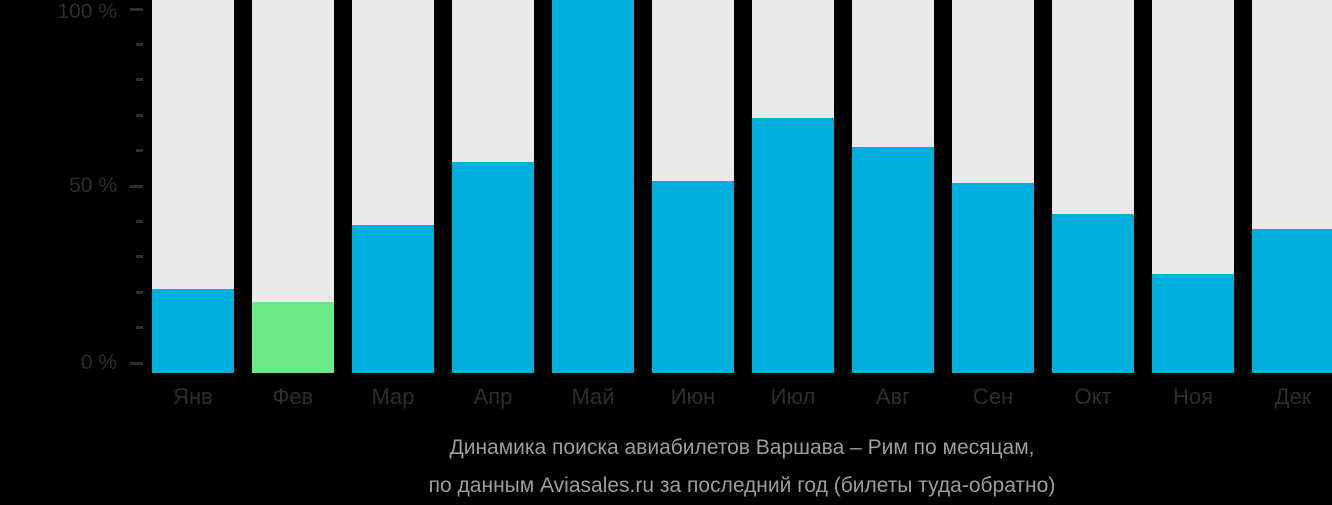 This screenshot has height=505, width=1332. Describe the element at coordinates (393, 396) in the screenshot. I see `month-label-2: Мар` at that location.